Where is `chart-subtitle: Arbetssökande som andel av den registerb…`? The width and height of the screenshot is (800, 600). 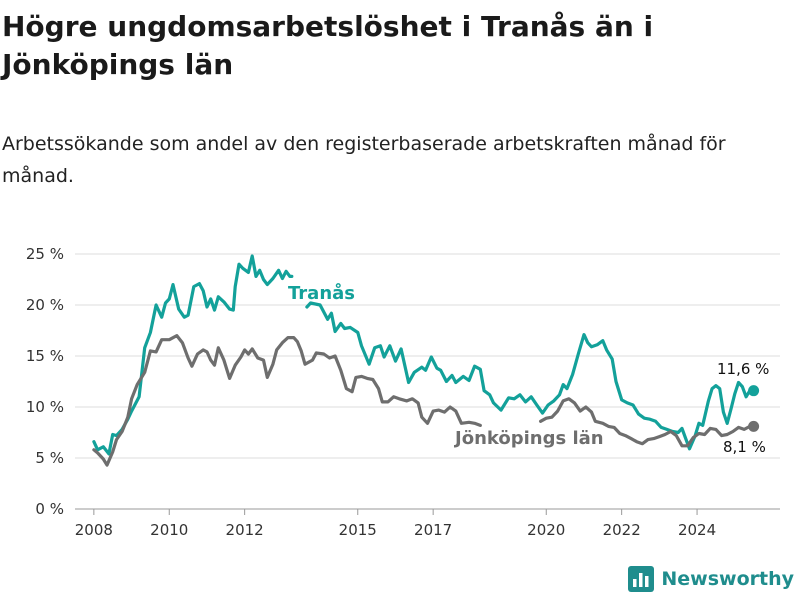 chart-subtitle: Arbetssökande som andel av den registerb… is located at coordinates (364, 160).